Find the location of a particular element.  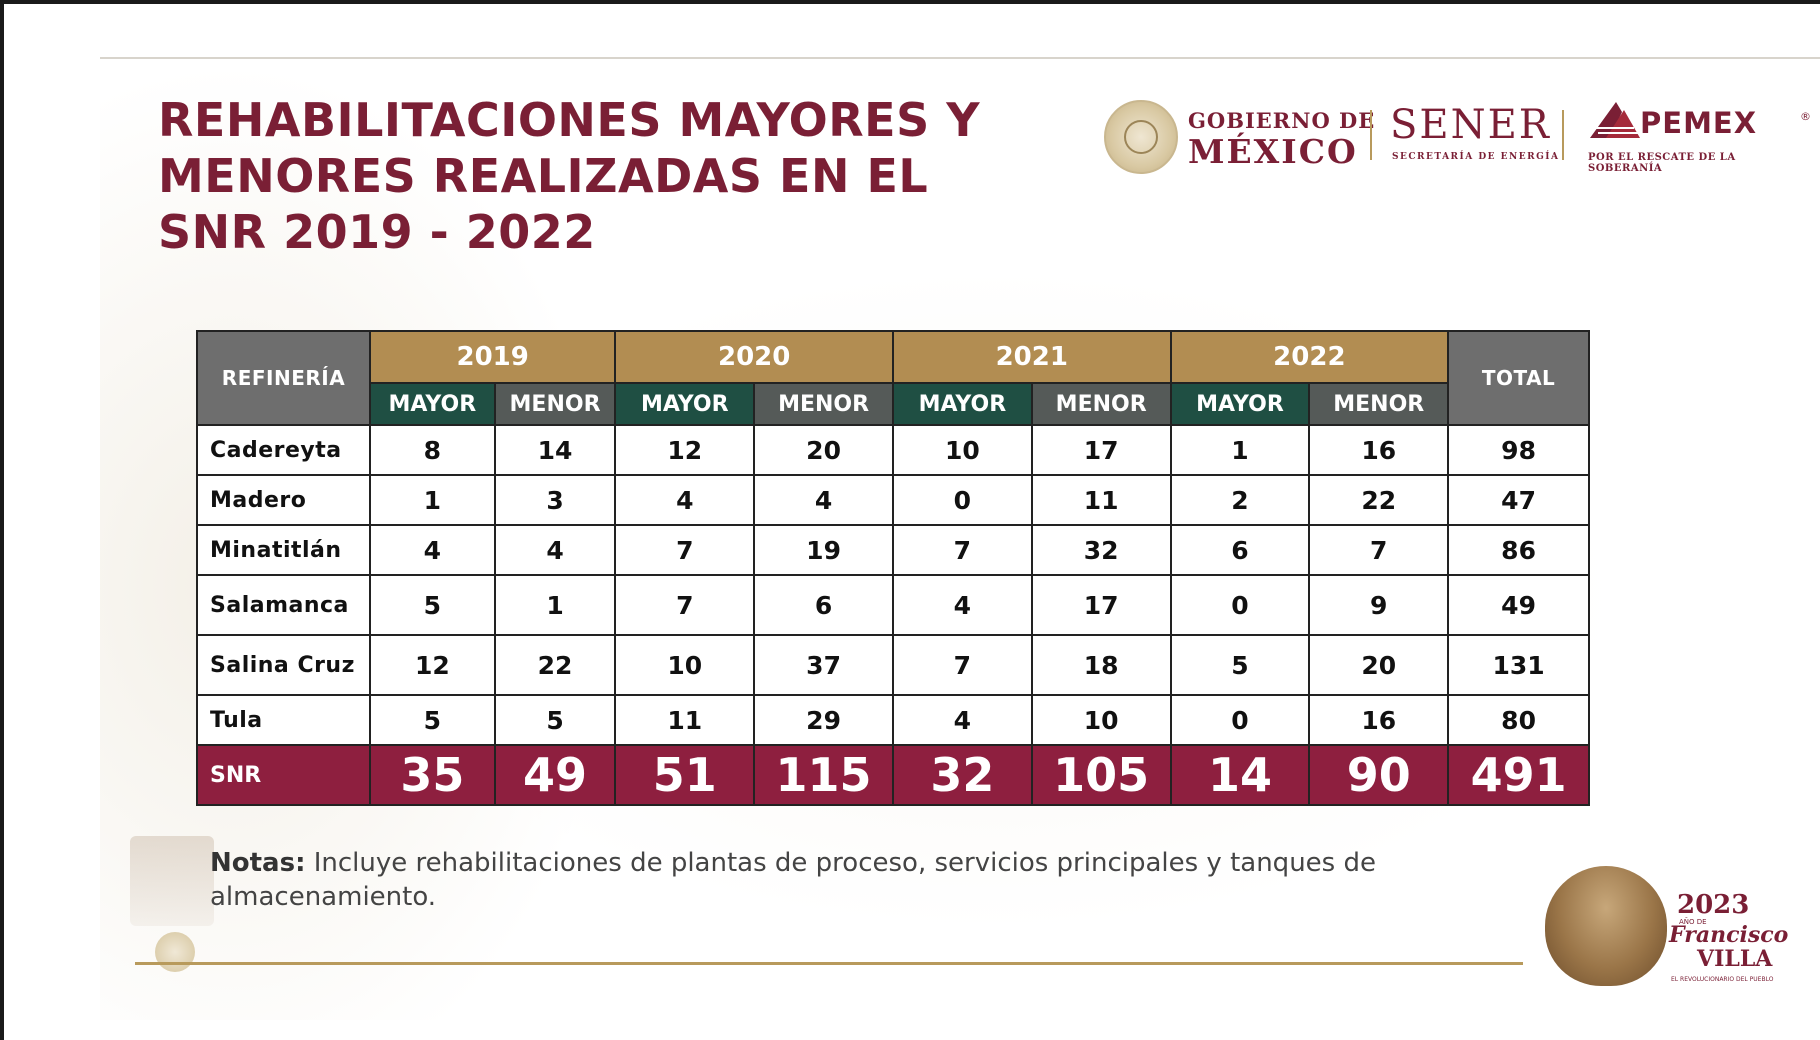

table-cell: 3 is located at coordinates (555, 500).